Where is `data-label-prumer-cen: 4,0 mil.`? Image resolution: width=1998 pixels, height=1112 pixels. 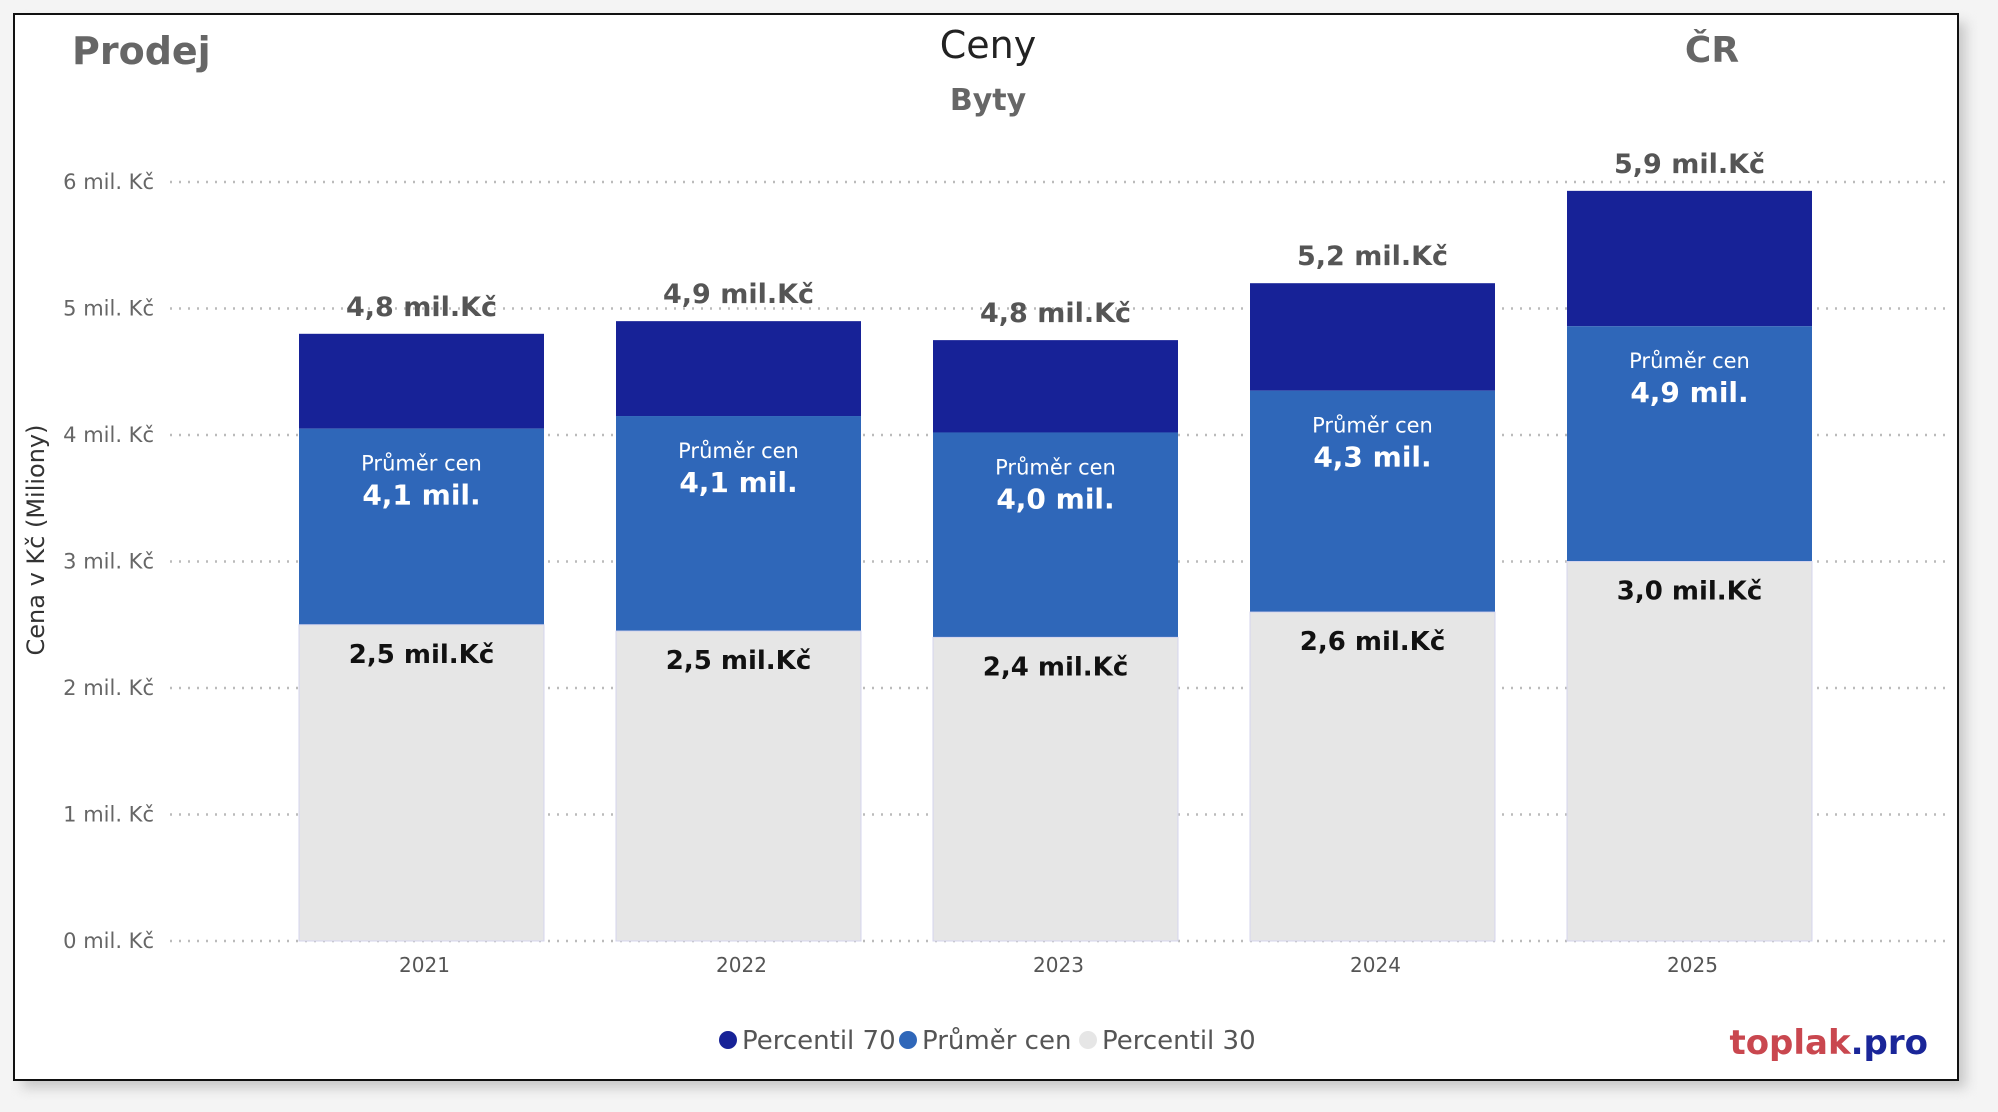 data-label-prumer-cen: 4,0 mil. is located at coordinates (1055, 498).